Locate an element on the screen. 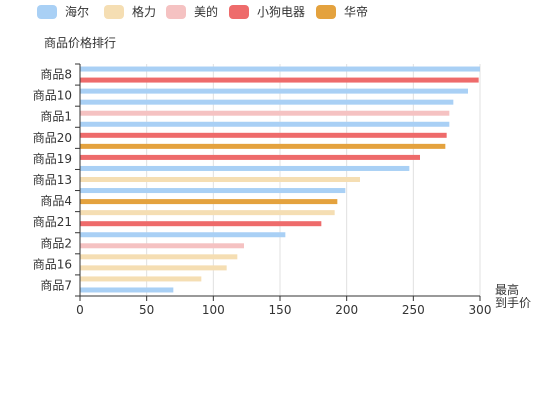 Image resolution: width=550 pixels, height=420 pixels. legend-item: 华帝 is located at coordinates (342, 11).